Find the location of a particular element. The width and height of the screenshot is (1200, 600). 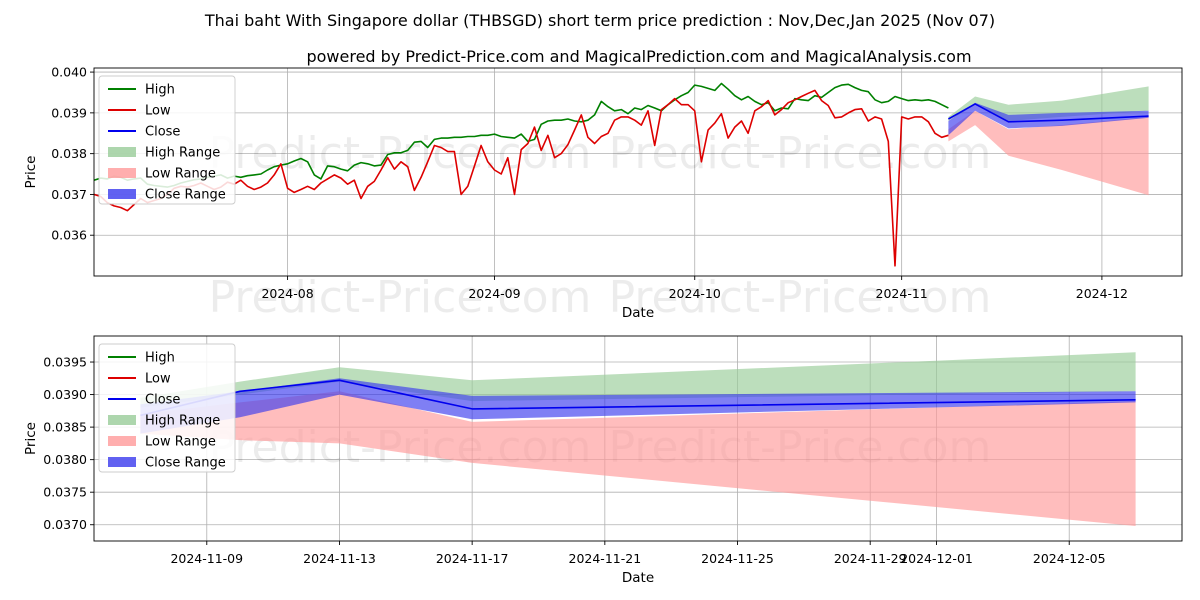

y-tick-label: 0.038 is located at coordinates (69, 153).